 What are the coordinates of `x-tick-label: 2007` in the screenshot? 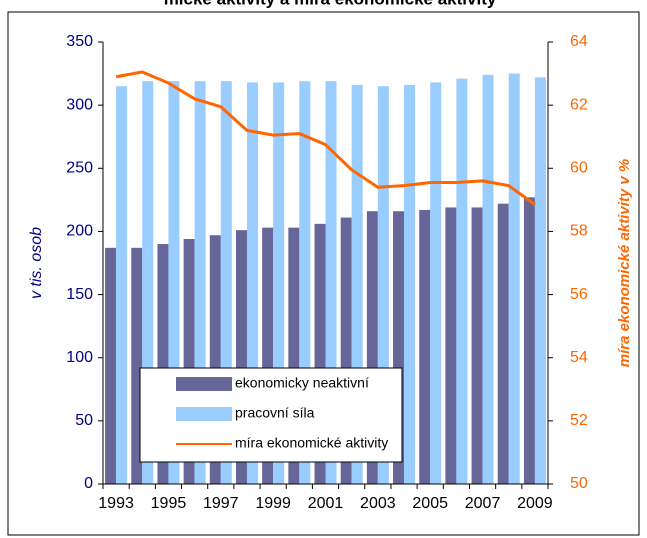 It's located at (483, 503).